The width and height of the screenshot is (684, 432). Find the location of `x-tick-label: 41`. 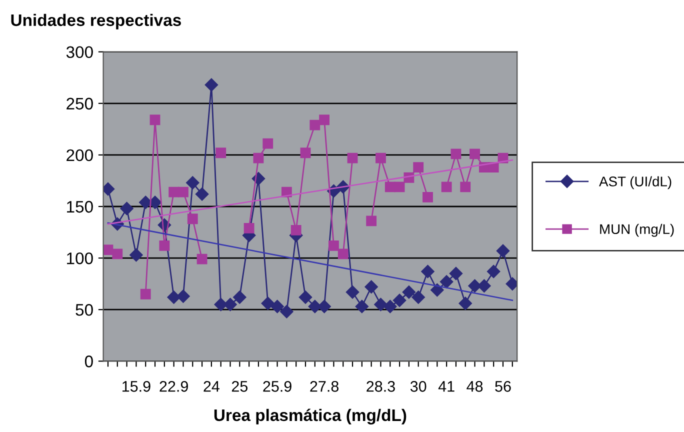

x-tick-label: 41 is located at coordinates (446, 386).